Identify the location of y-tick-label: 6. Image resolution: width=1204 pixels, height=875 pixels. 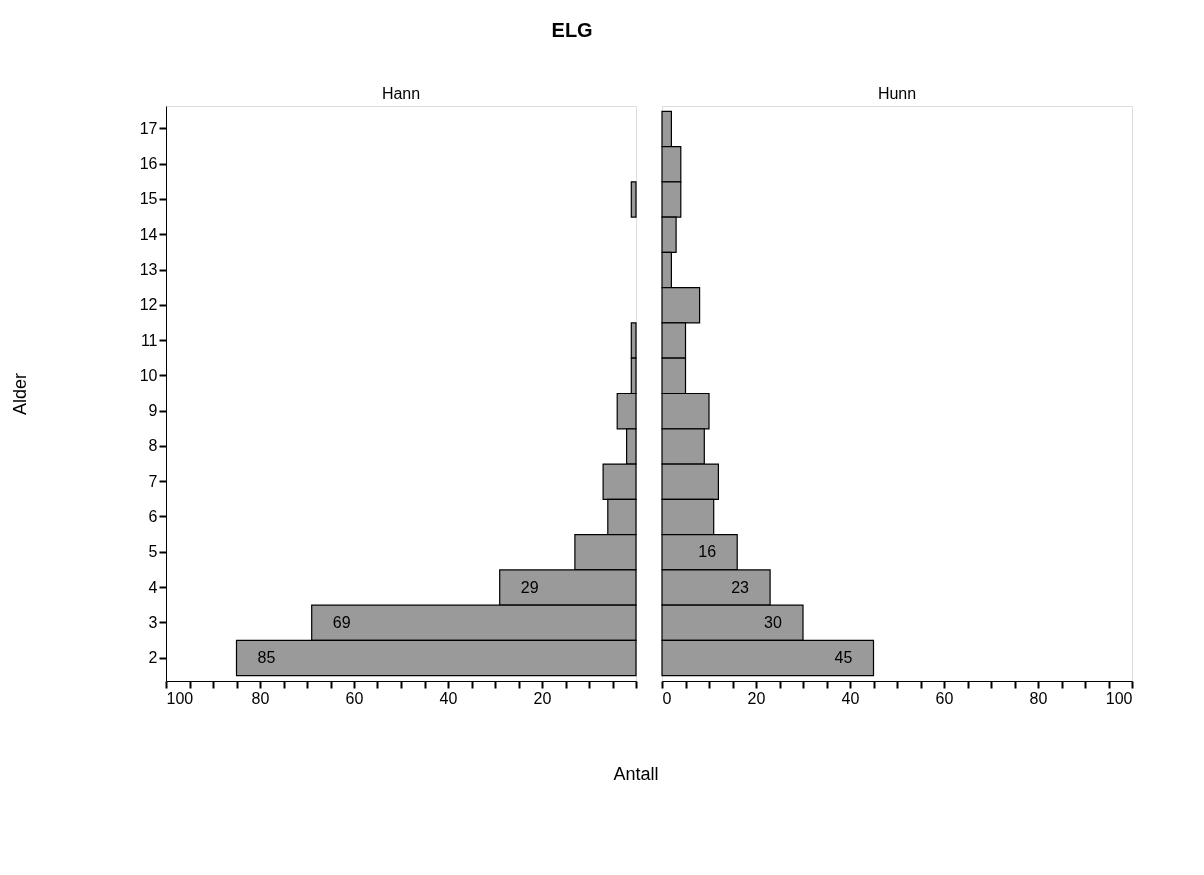
(153, 516).